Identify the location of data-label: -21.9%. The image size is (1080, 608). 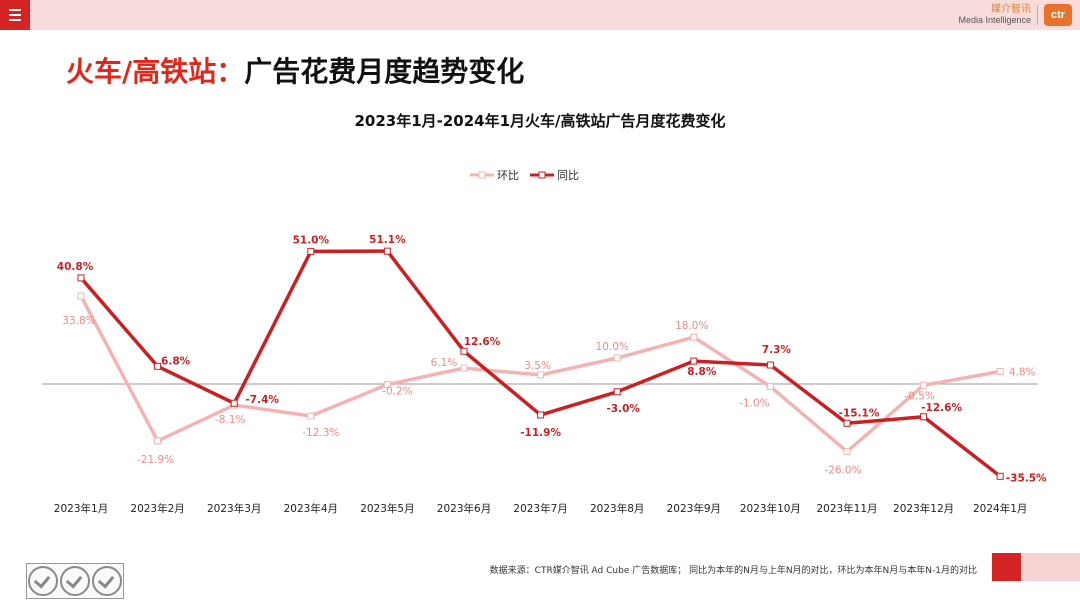
(155, 460).